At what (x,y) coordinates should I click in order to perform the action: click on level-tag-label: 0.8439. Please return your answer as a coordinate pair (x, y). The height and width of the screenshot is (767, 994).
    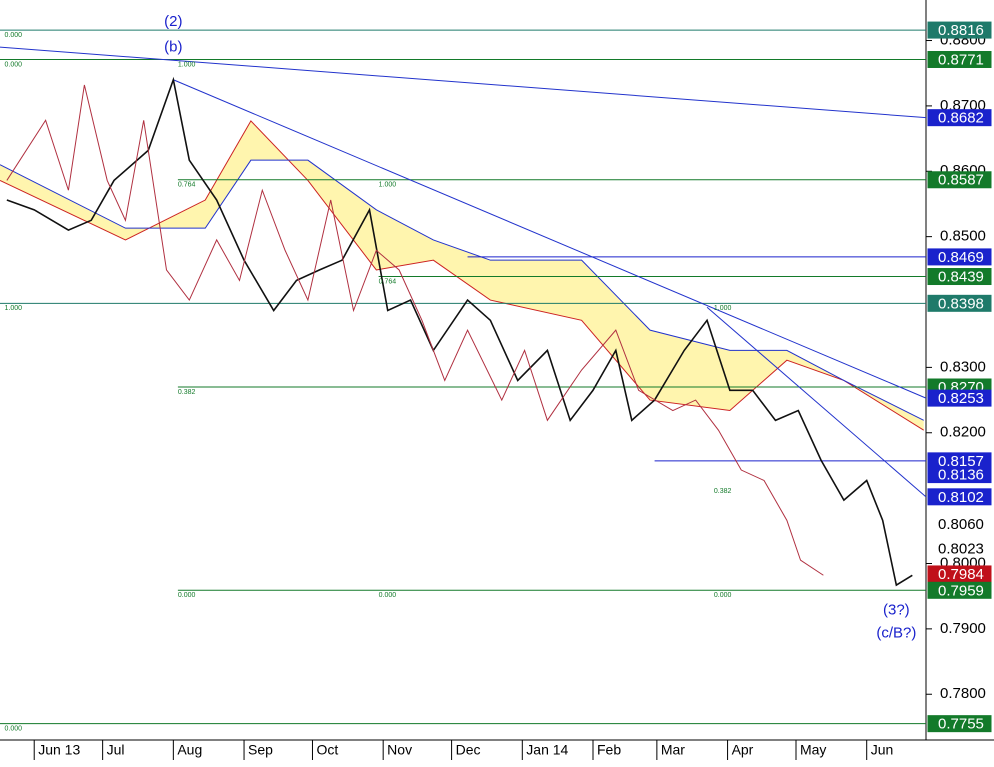
    Looking at the image, I should click on (961, 276).